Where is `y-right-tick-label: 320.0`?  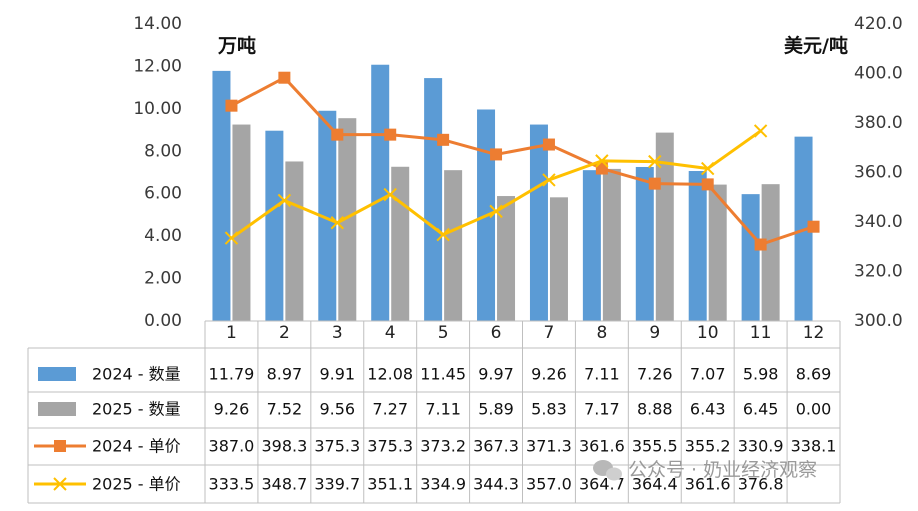
y-right-tick-label: 320.0 is located at coordinates (878, 272).